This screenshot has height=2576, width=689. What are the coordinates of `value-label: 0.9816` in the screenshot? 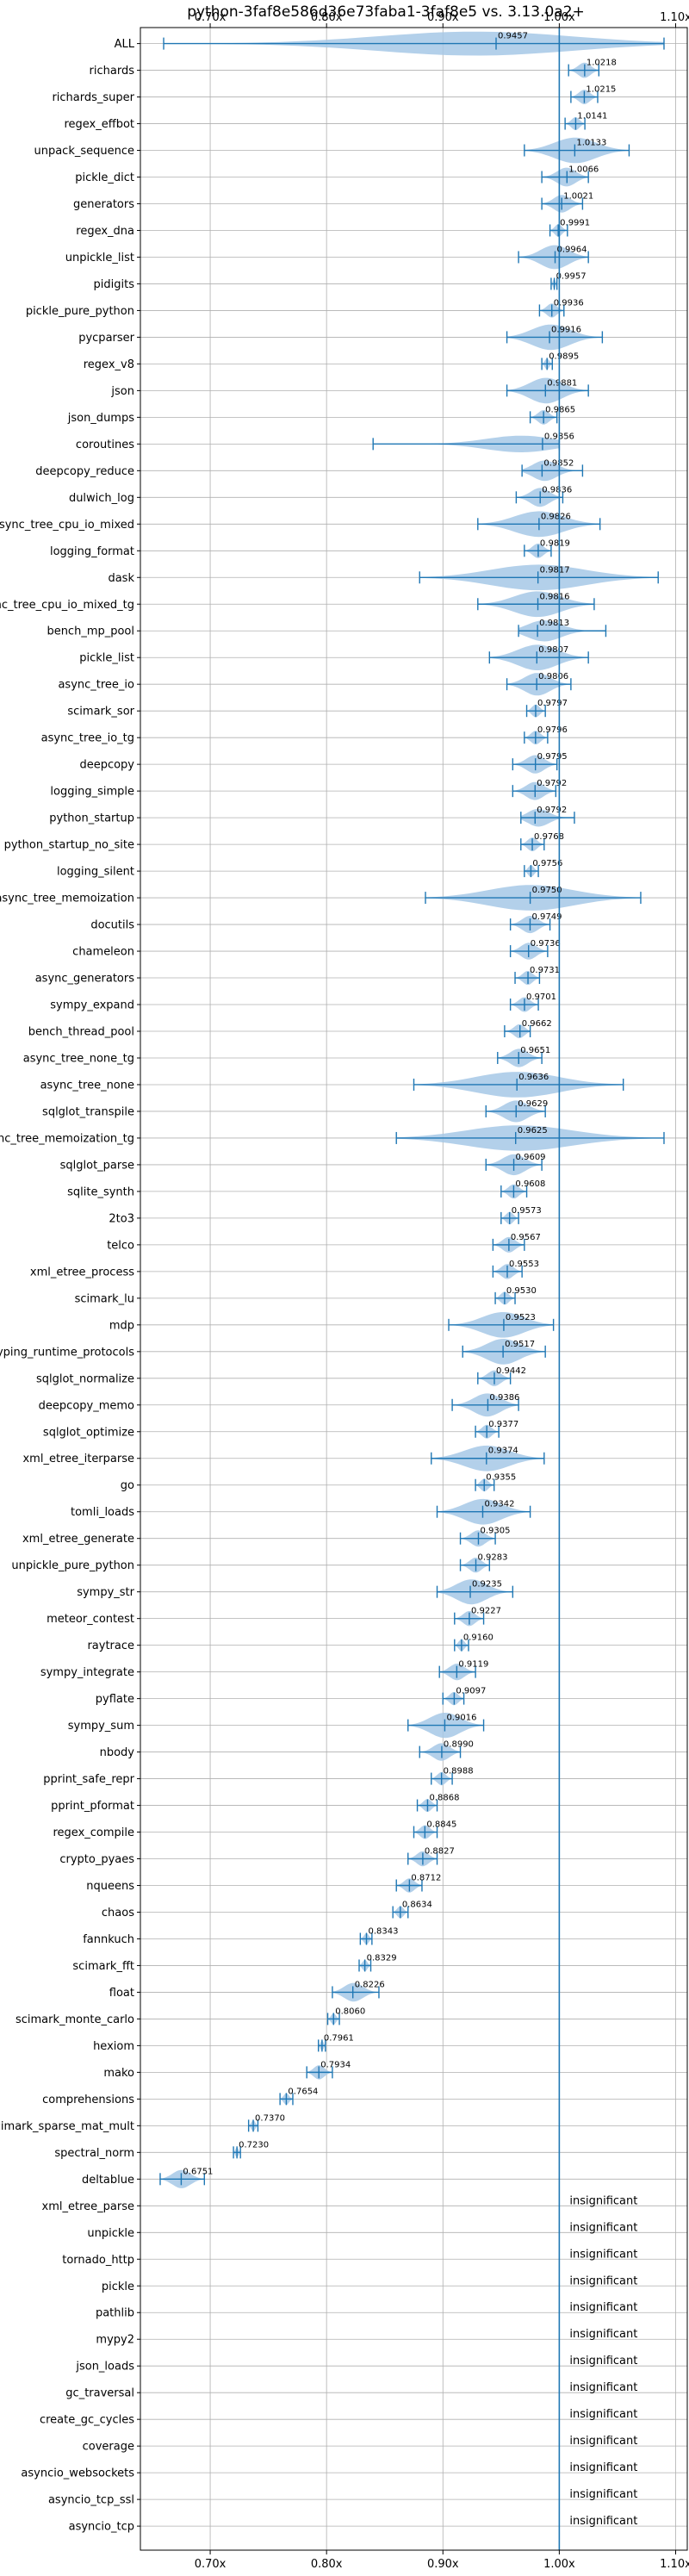 It's located at (555, 596).